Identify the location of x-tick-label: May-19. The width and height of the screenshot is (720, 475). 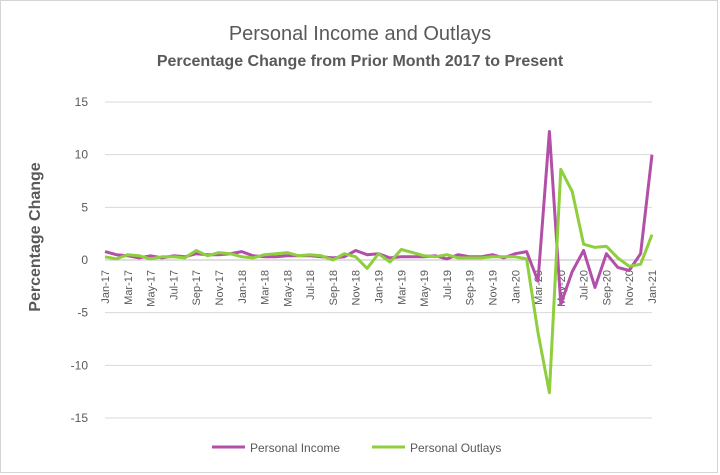
(425, 288).